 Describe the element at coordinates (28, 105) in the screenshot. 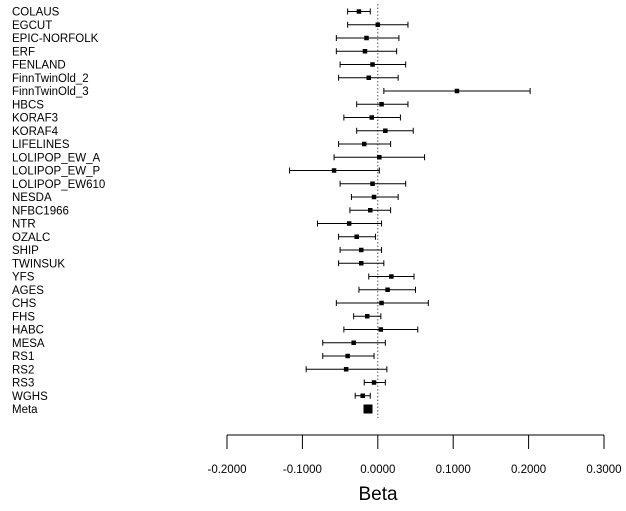

I see `study-label: HBCS` at that location.